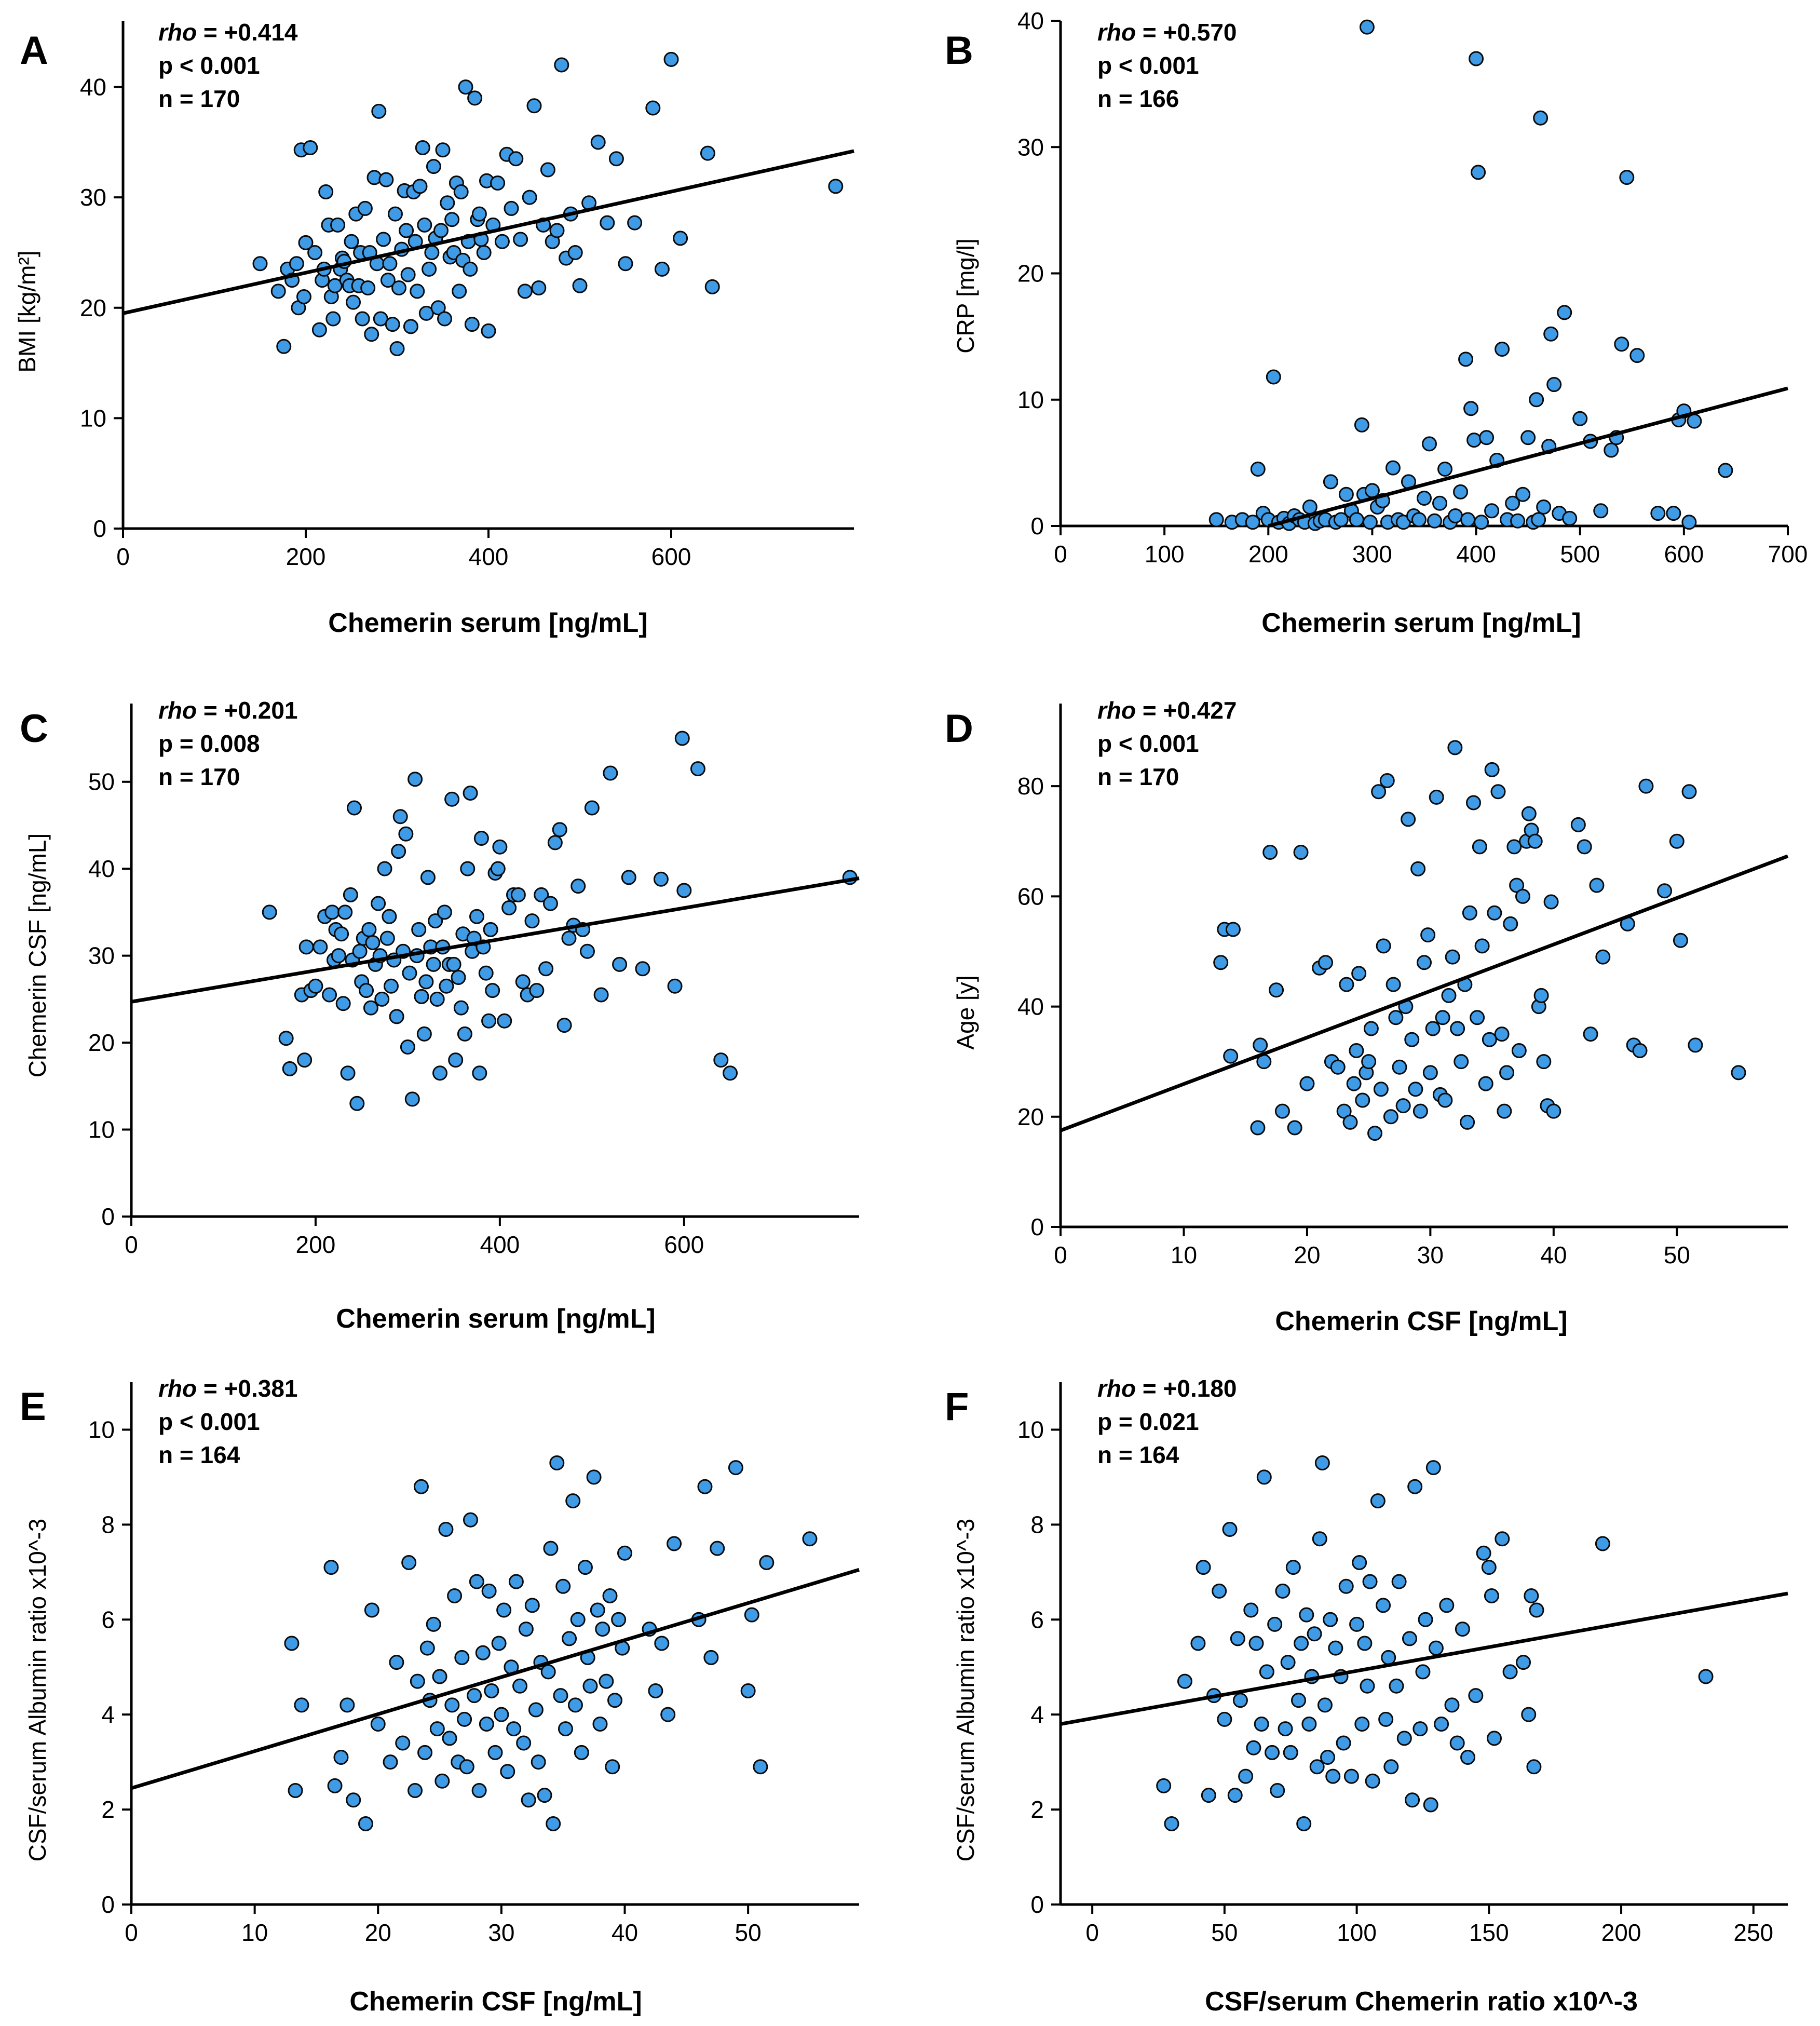  Describe the element at coordinates (101, 1429) in the screenshot. I see `y-tick-label: 10` at that location.